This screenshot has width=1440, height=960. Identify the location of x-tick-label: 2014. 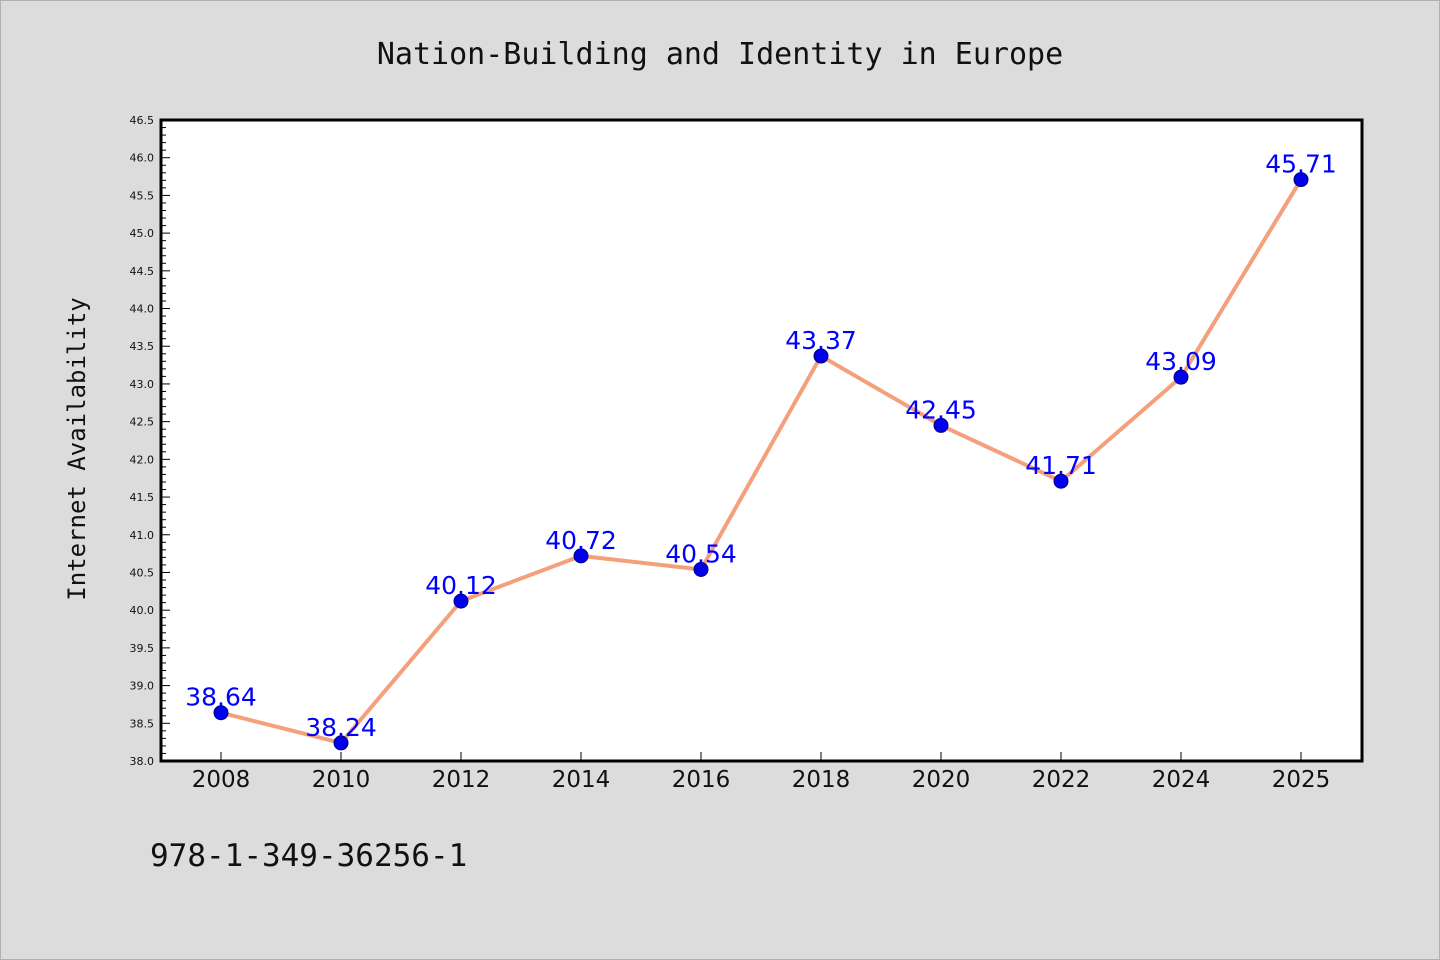
(581, 780).